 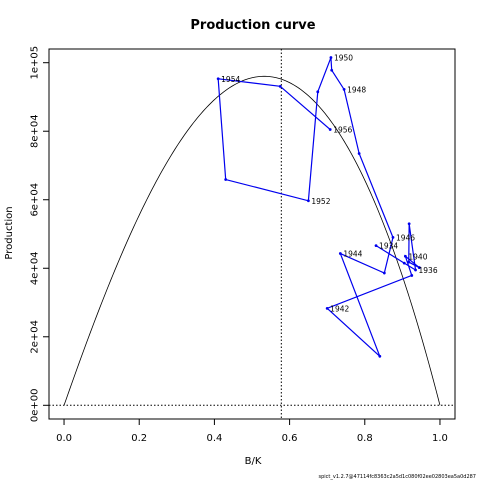 I want to click on year-label: 1934, so click(x=388, y=246).